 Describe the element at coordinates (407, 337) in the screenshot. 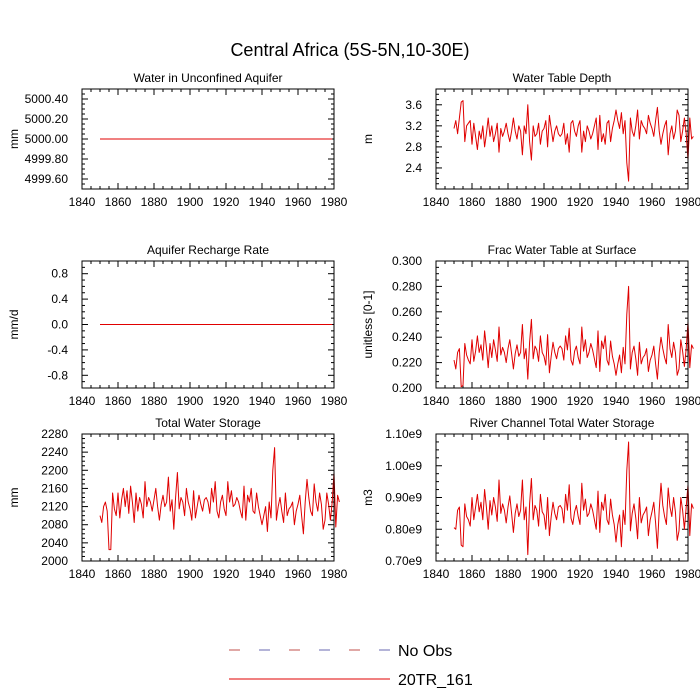

I see `y-tick-label: 0.240` at that location.